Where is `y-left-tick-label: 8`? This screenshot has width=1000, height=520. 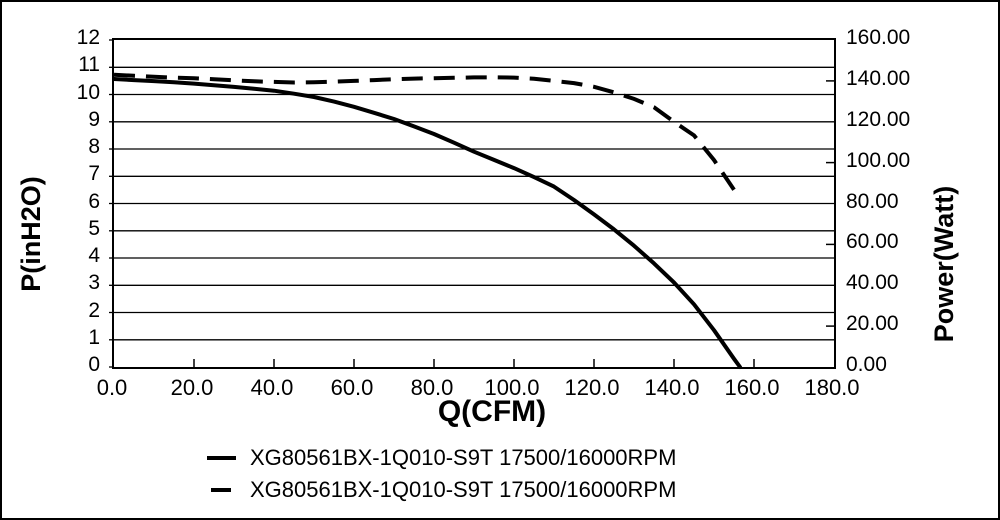
y-left-tick-label: 8 is located at coordinates (94, 146).